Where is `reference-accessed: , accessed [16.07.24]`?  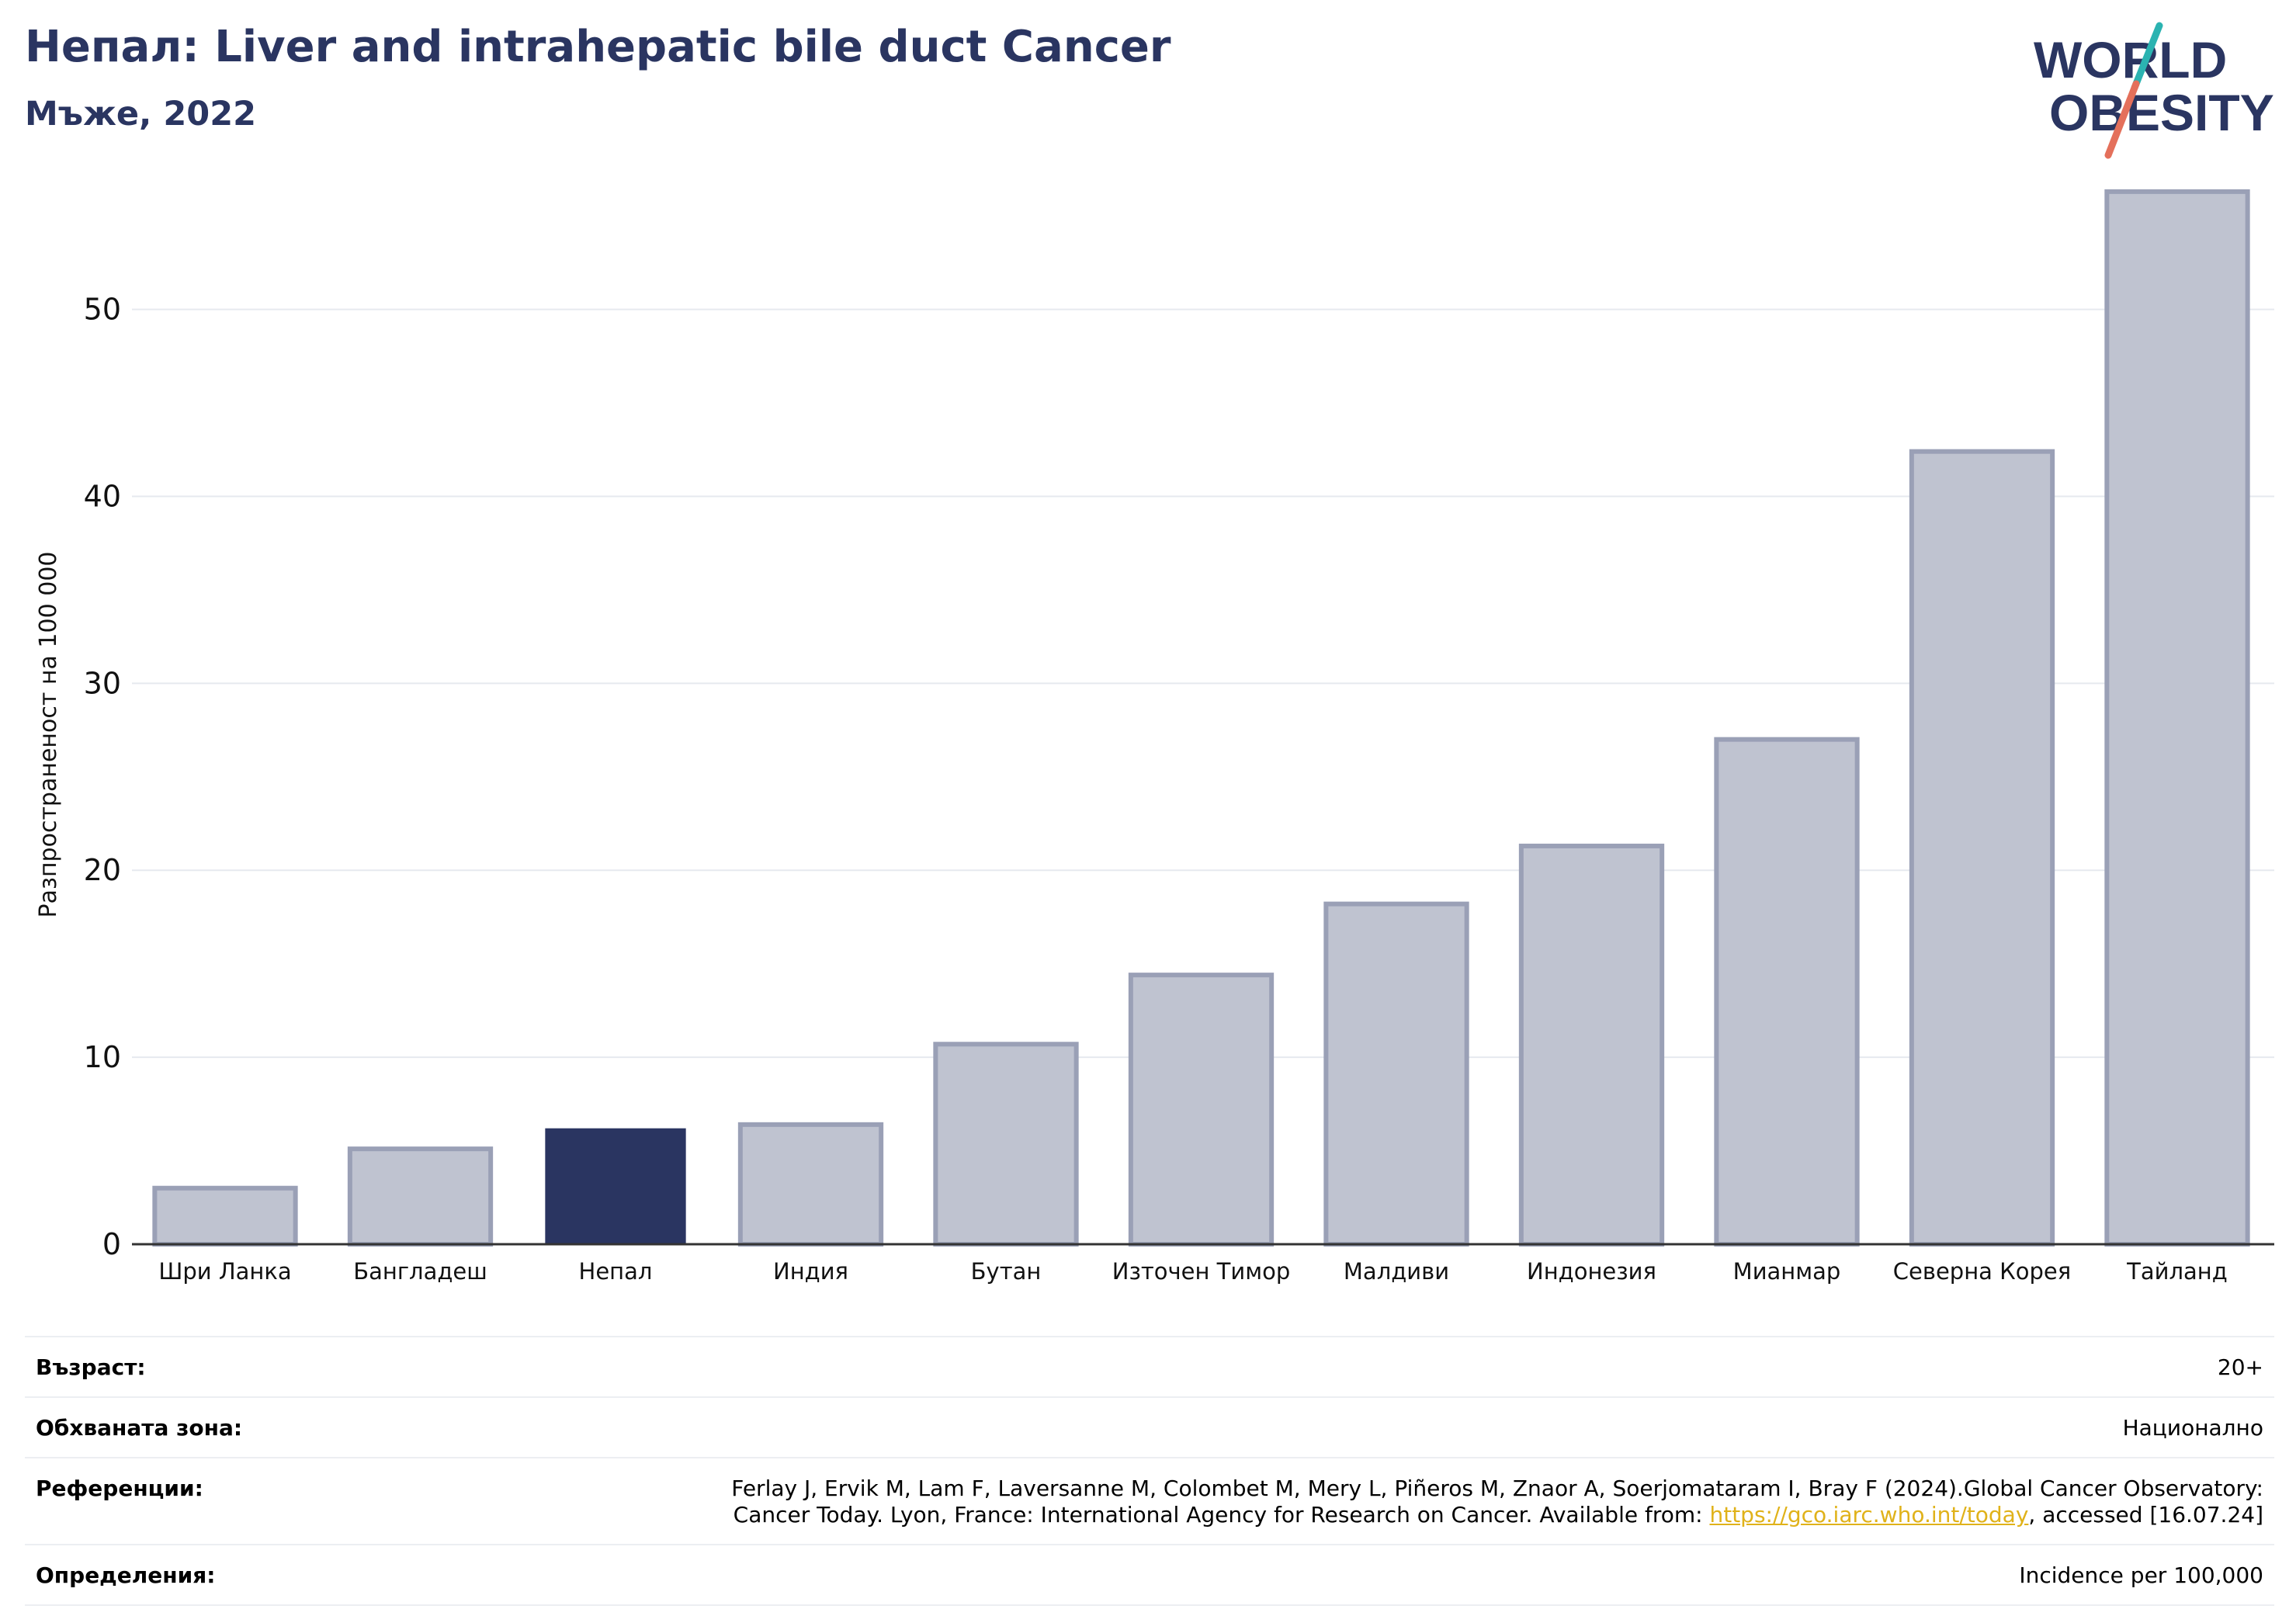 reference-accessed: , accessed [16.07.24] is located at coordinates (2145, 1515).